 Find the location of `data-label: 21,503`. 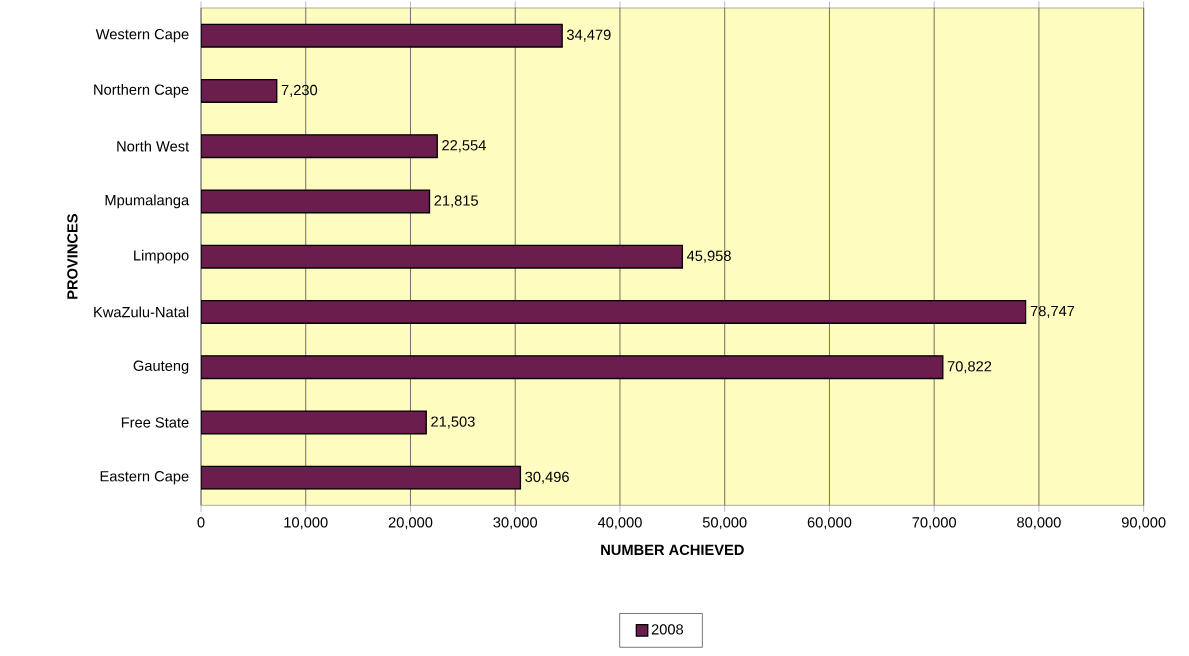

data-label: 21,503 is located at coordinates (453, 422).